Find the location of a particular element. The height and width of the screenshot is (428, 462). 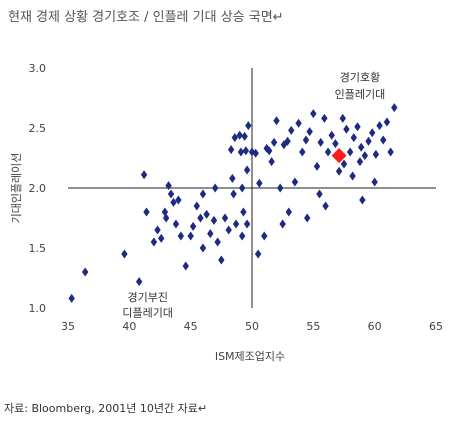

x-axis-label: ISM제조업지수 is located at coordinates (250, 356).